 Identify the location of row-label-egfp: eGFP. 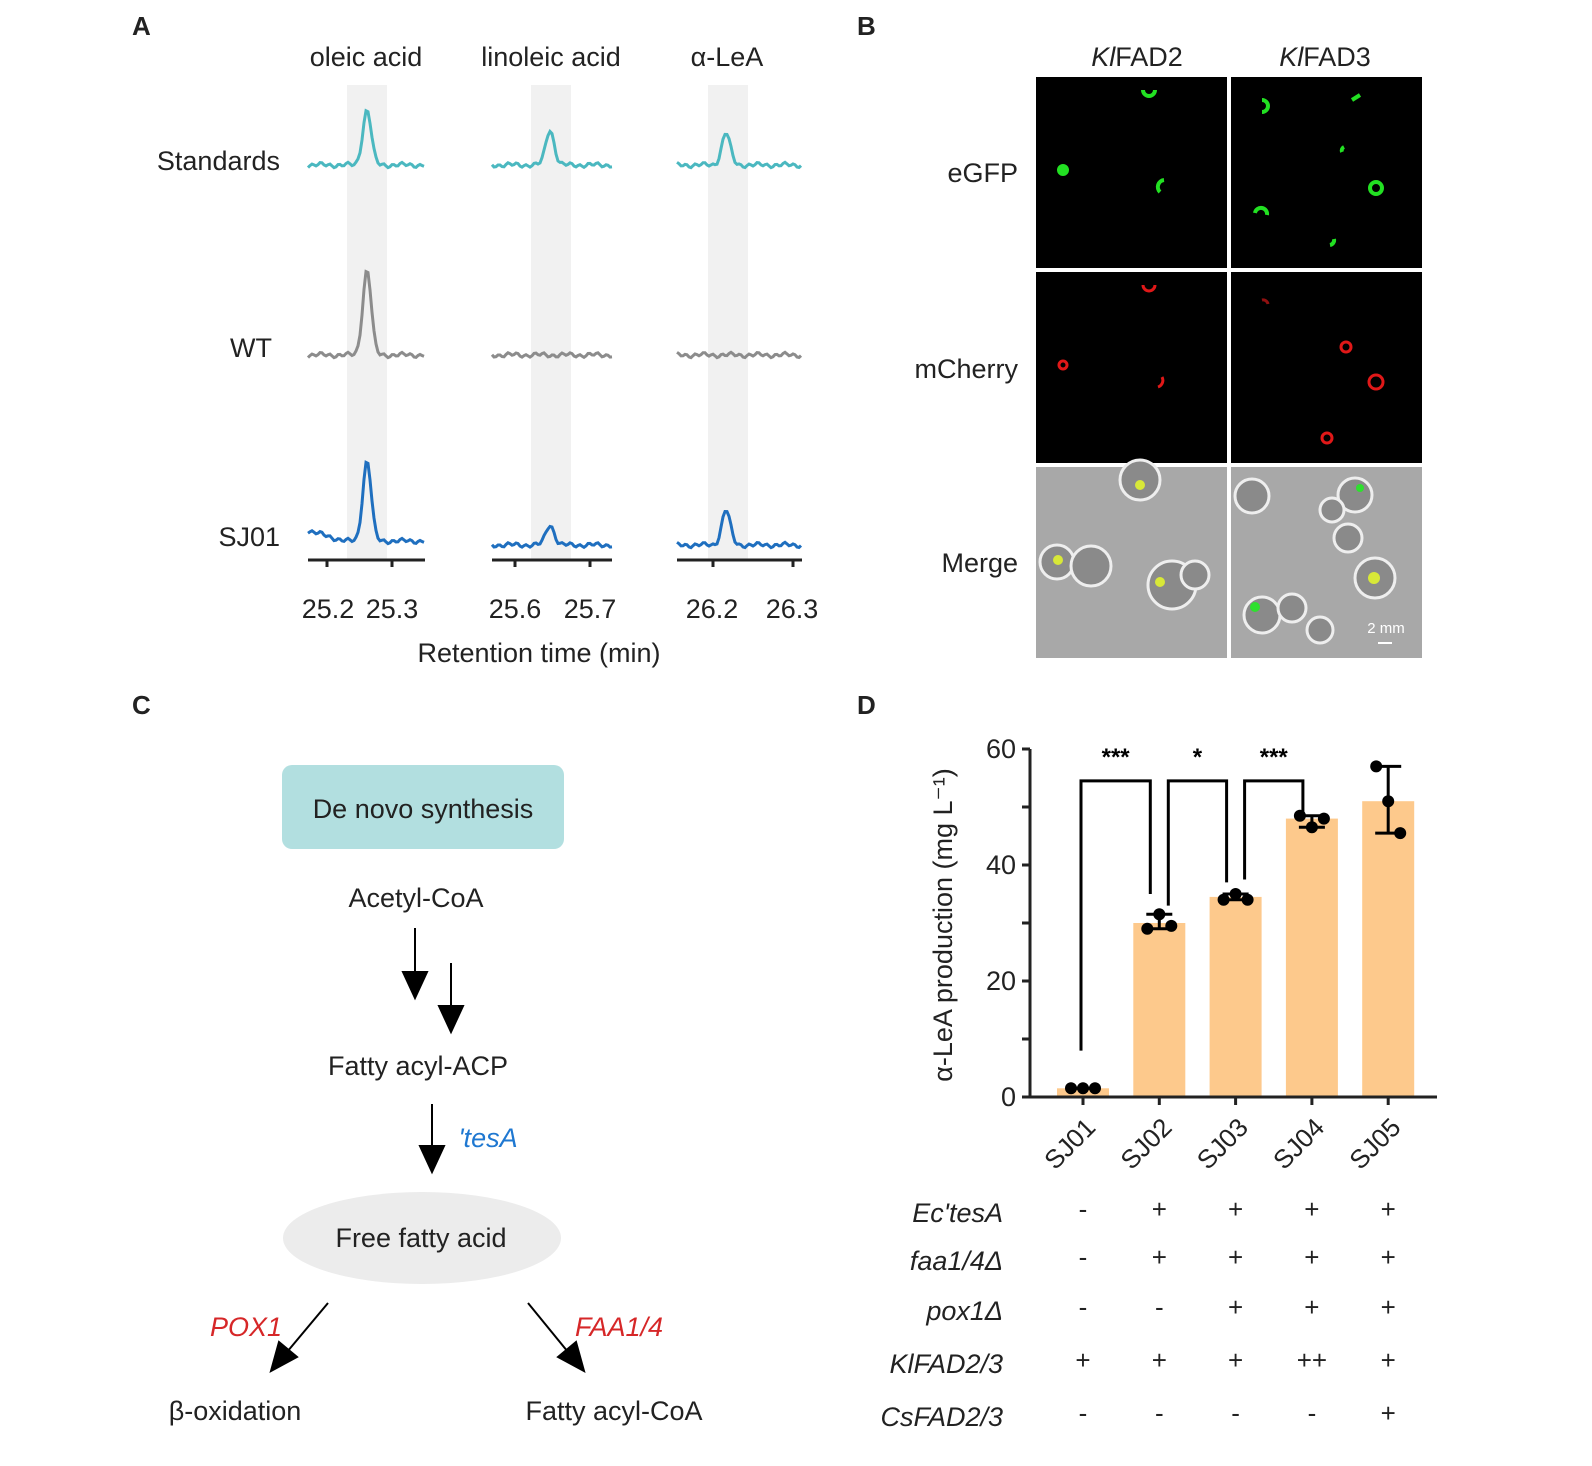
(982, 173).